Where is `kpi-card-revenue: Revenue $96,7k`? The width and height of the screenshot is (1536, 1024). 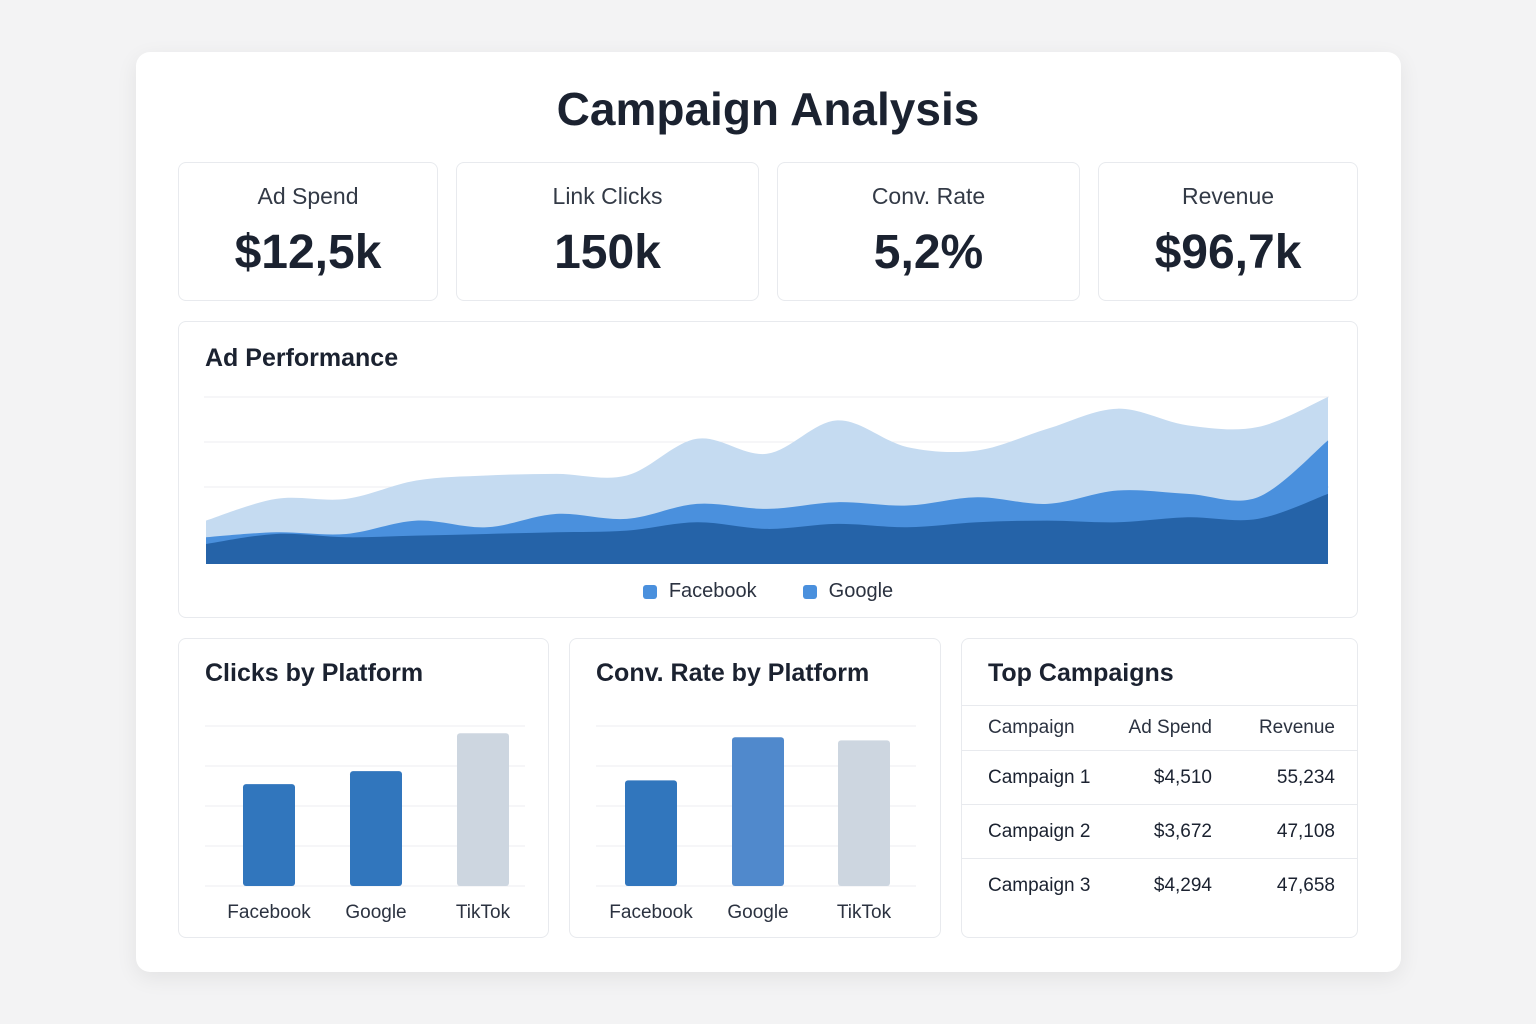
kpi-card-revenue: Revenue $96,7k is located at coordinates (1228, 231).